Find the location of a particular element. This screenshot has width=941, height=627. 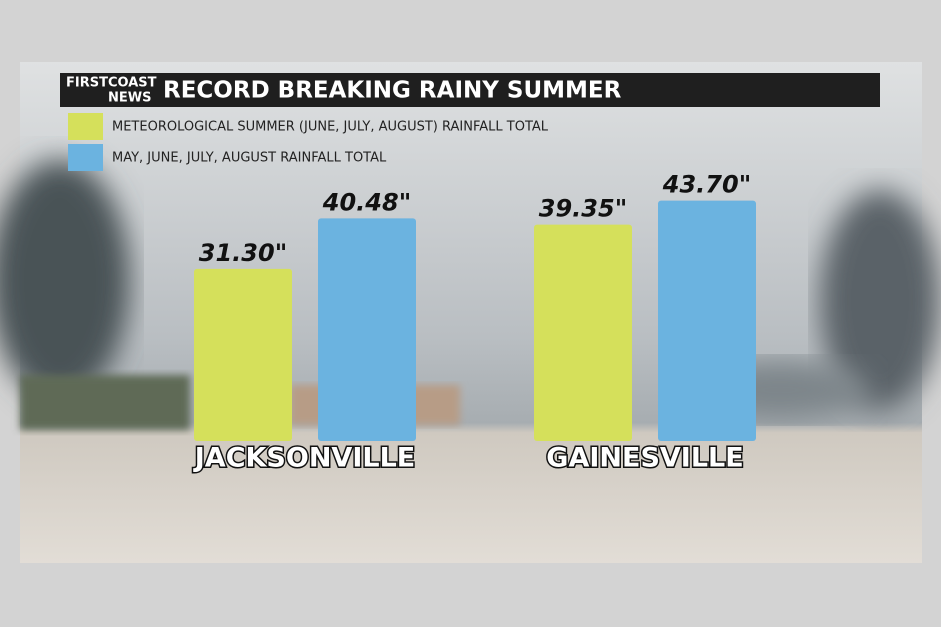

value-label: 39.35" is located at coordinates (583, 209).